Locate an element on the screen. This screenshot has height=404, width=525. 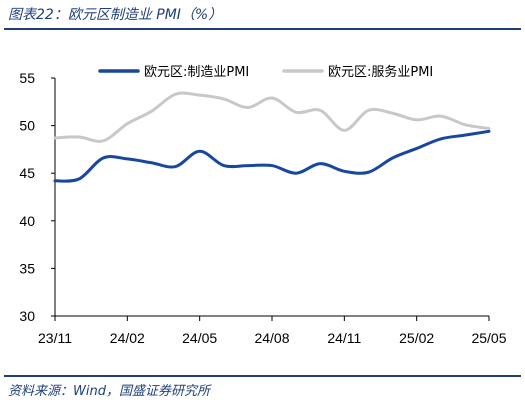
legend-label: 欧元区:制造业PMI is located at coordinates (196, 72).